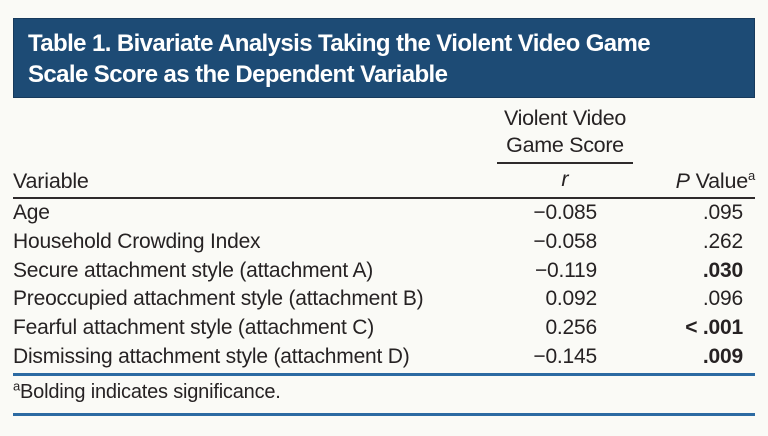 This screenshot has width=768, height=436. I want to click on footnote-text: Bolding indicates significance., so click(150, 392).